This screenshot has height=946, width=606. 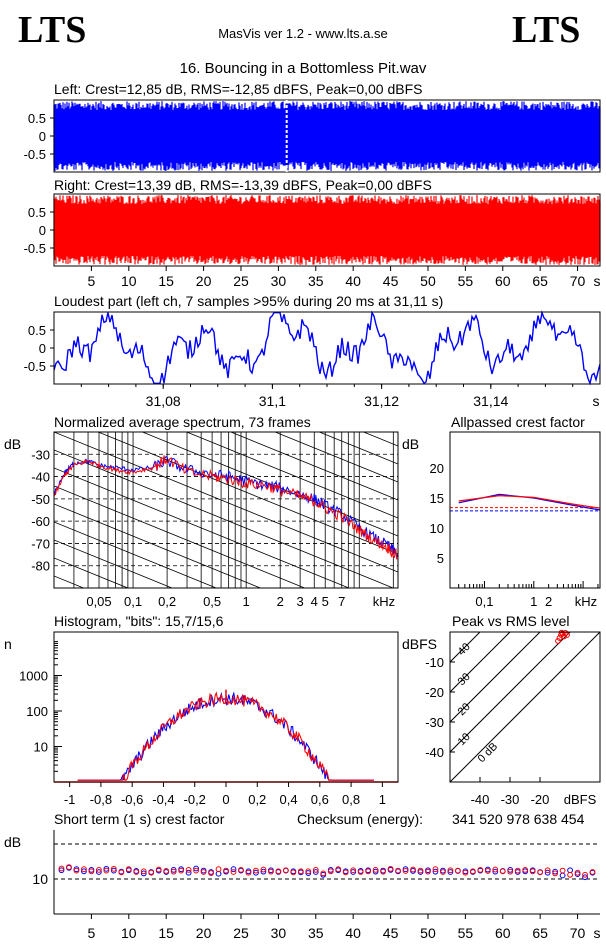 What do you see at coordinates (353, 933) in the screenshot?
I see `short-term-crest-xtick-label: 40` at bounding box center [353, 933].